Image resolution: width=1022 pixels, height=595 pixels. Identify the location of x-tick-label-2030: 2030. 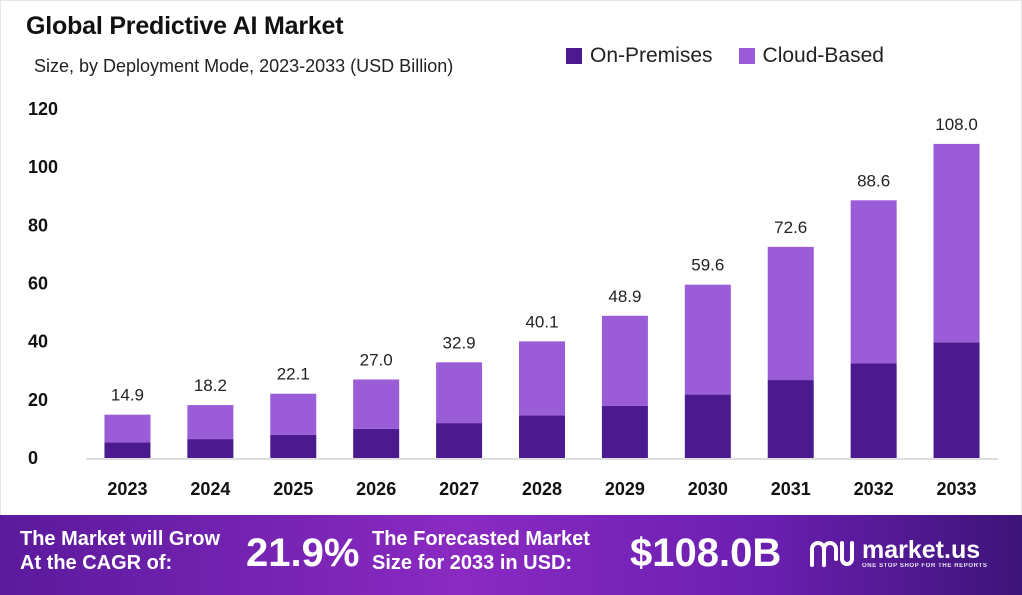
(708, 489).